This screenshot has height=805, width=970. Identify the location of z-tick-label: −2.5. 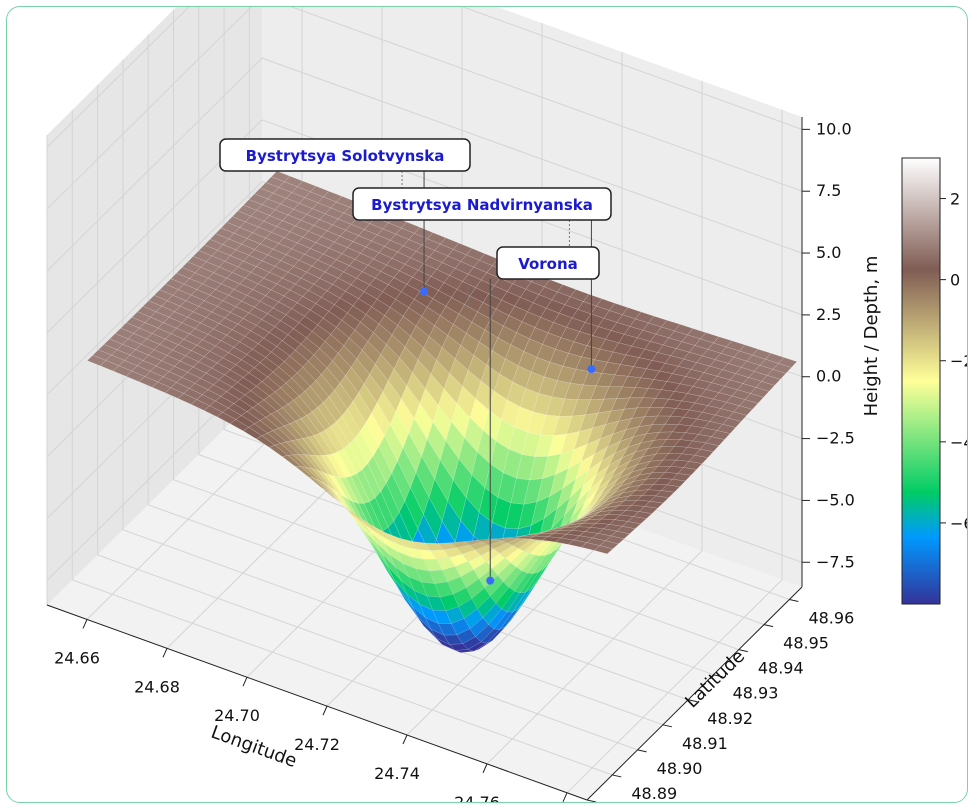
(835, 438).